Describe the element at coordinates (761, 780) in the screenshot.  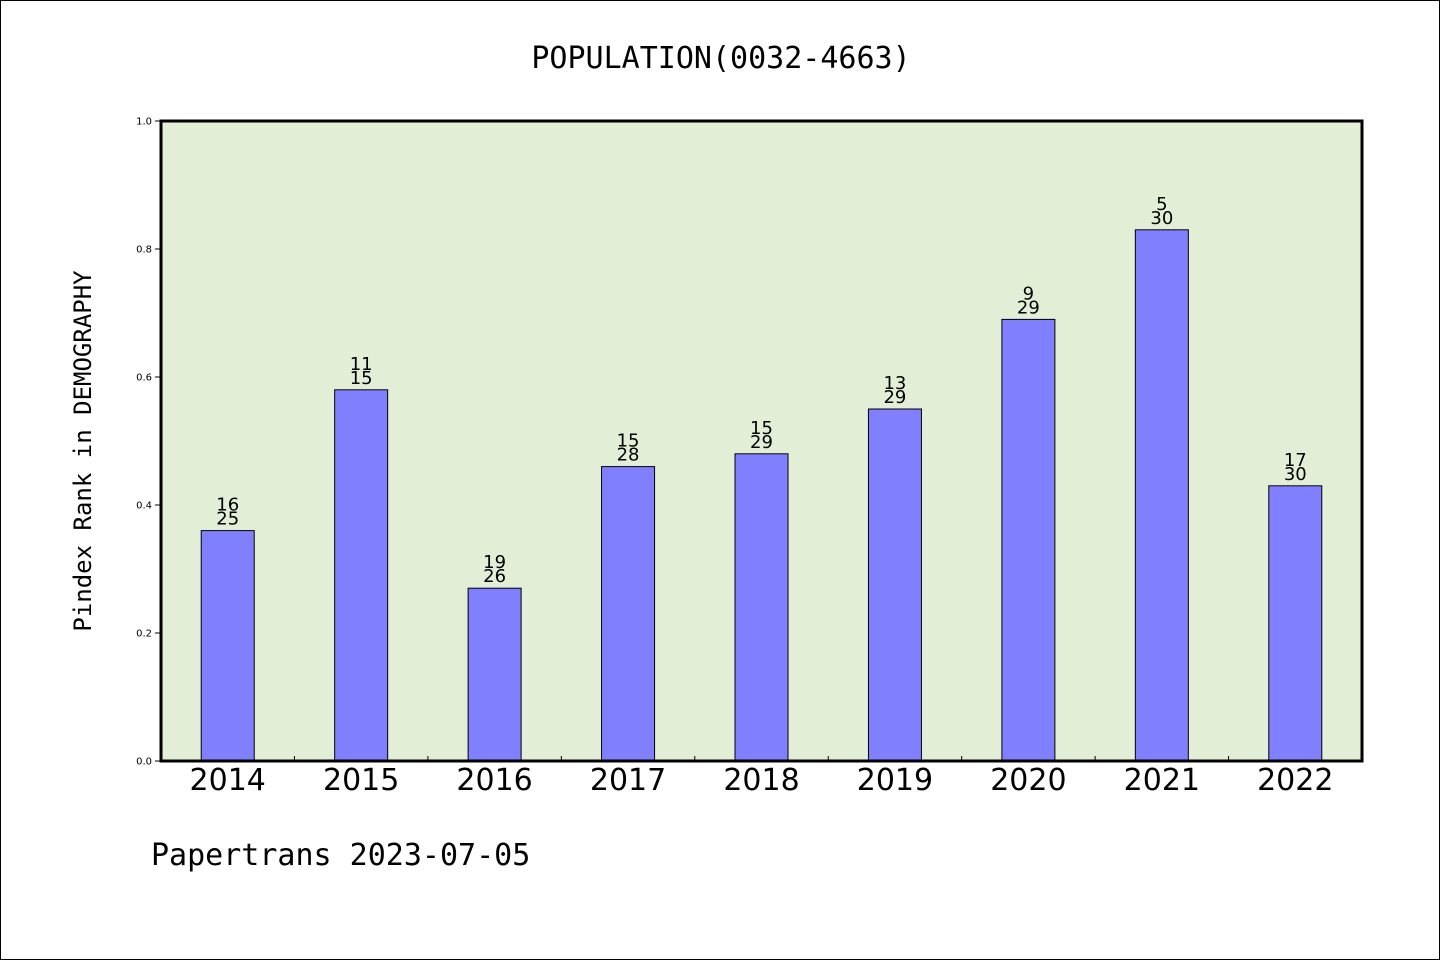
I see `x-tick-label: 2018` at that location.